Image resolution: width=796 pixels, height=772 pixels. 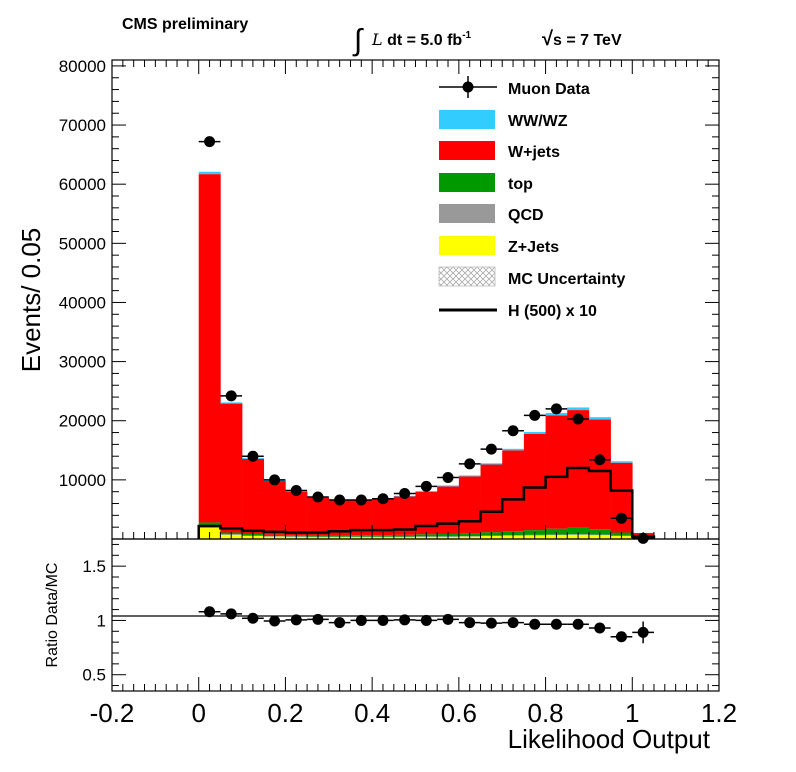 What do you see at coordinates (467, 276) in the screenshot?
I see `legend-swatch-mc-uncertainty` at bounding box center [467, 276].